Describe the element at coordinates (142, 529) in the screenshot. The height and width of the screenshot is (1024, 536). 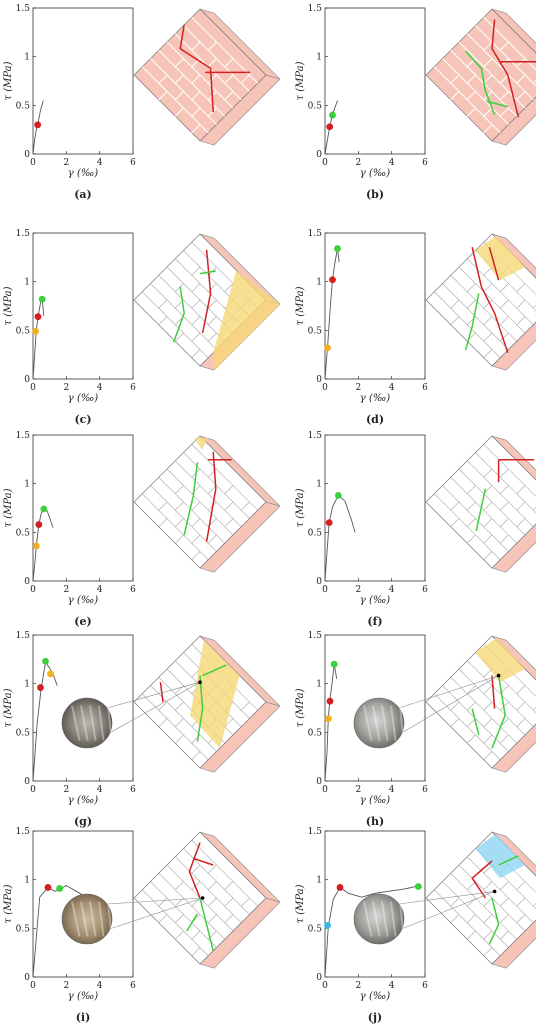
I see `panel-e: 0 2 4 6 0 0.5 1 1.5 γ (‰) τ (MPa) (e)` at that location.